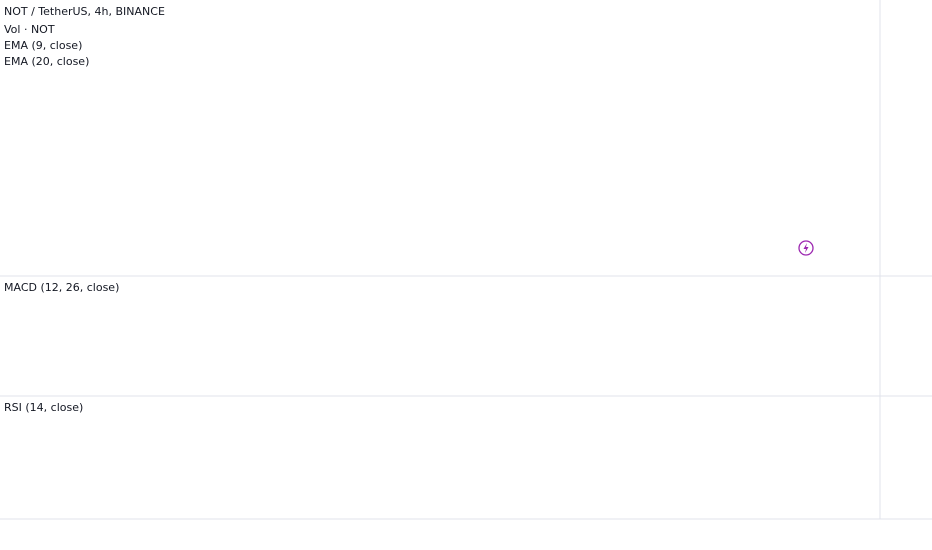 The image size is (932, 550). What do you see at coordinates (29, 29) in the screenshot?
I see `volume-legend: Vol · NOT` at bounding box center [29, 29].